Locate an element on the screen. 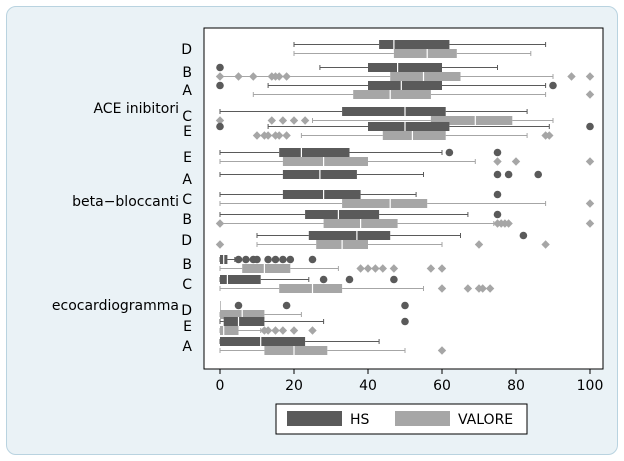  x-tick-label: 20 is located at coordinates (294, 386).